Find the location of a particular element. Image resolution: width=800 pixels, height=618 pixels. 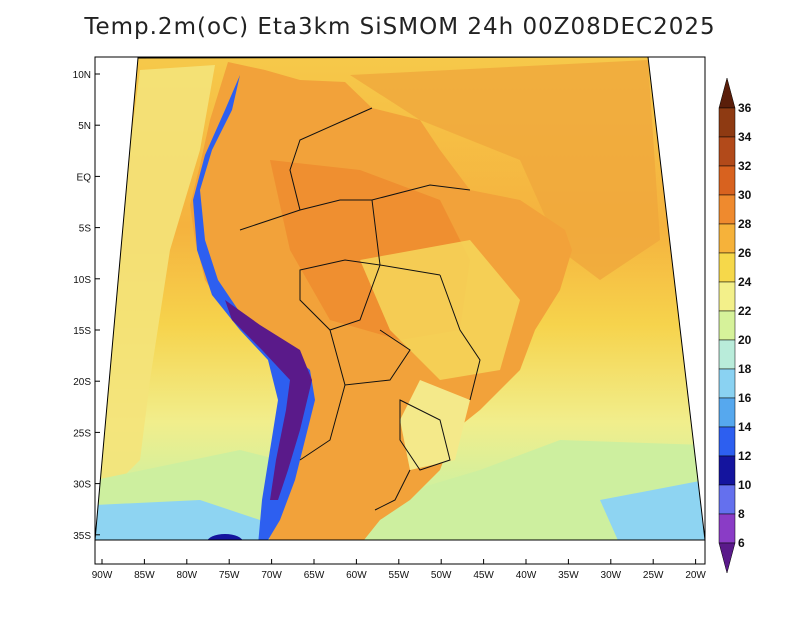

lon-label: 40W is located at coordinates (526, 575).